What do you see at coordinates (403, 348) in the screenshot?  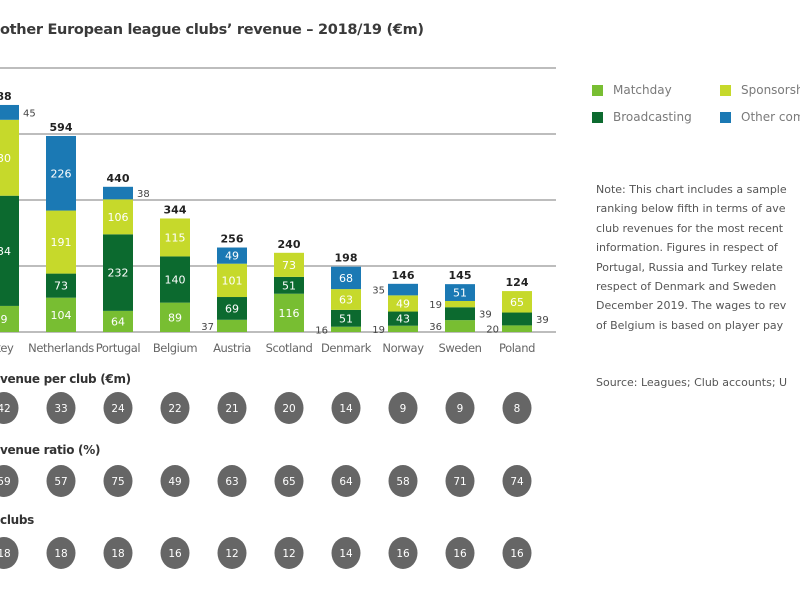 I see `category-label: Norway` at bounding box center [403, 348].